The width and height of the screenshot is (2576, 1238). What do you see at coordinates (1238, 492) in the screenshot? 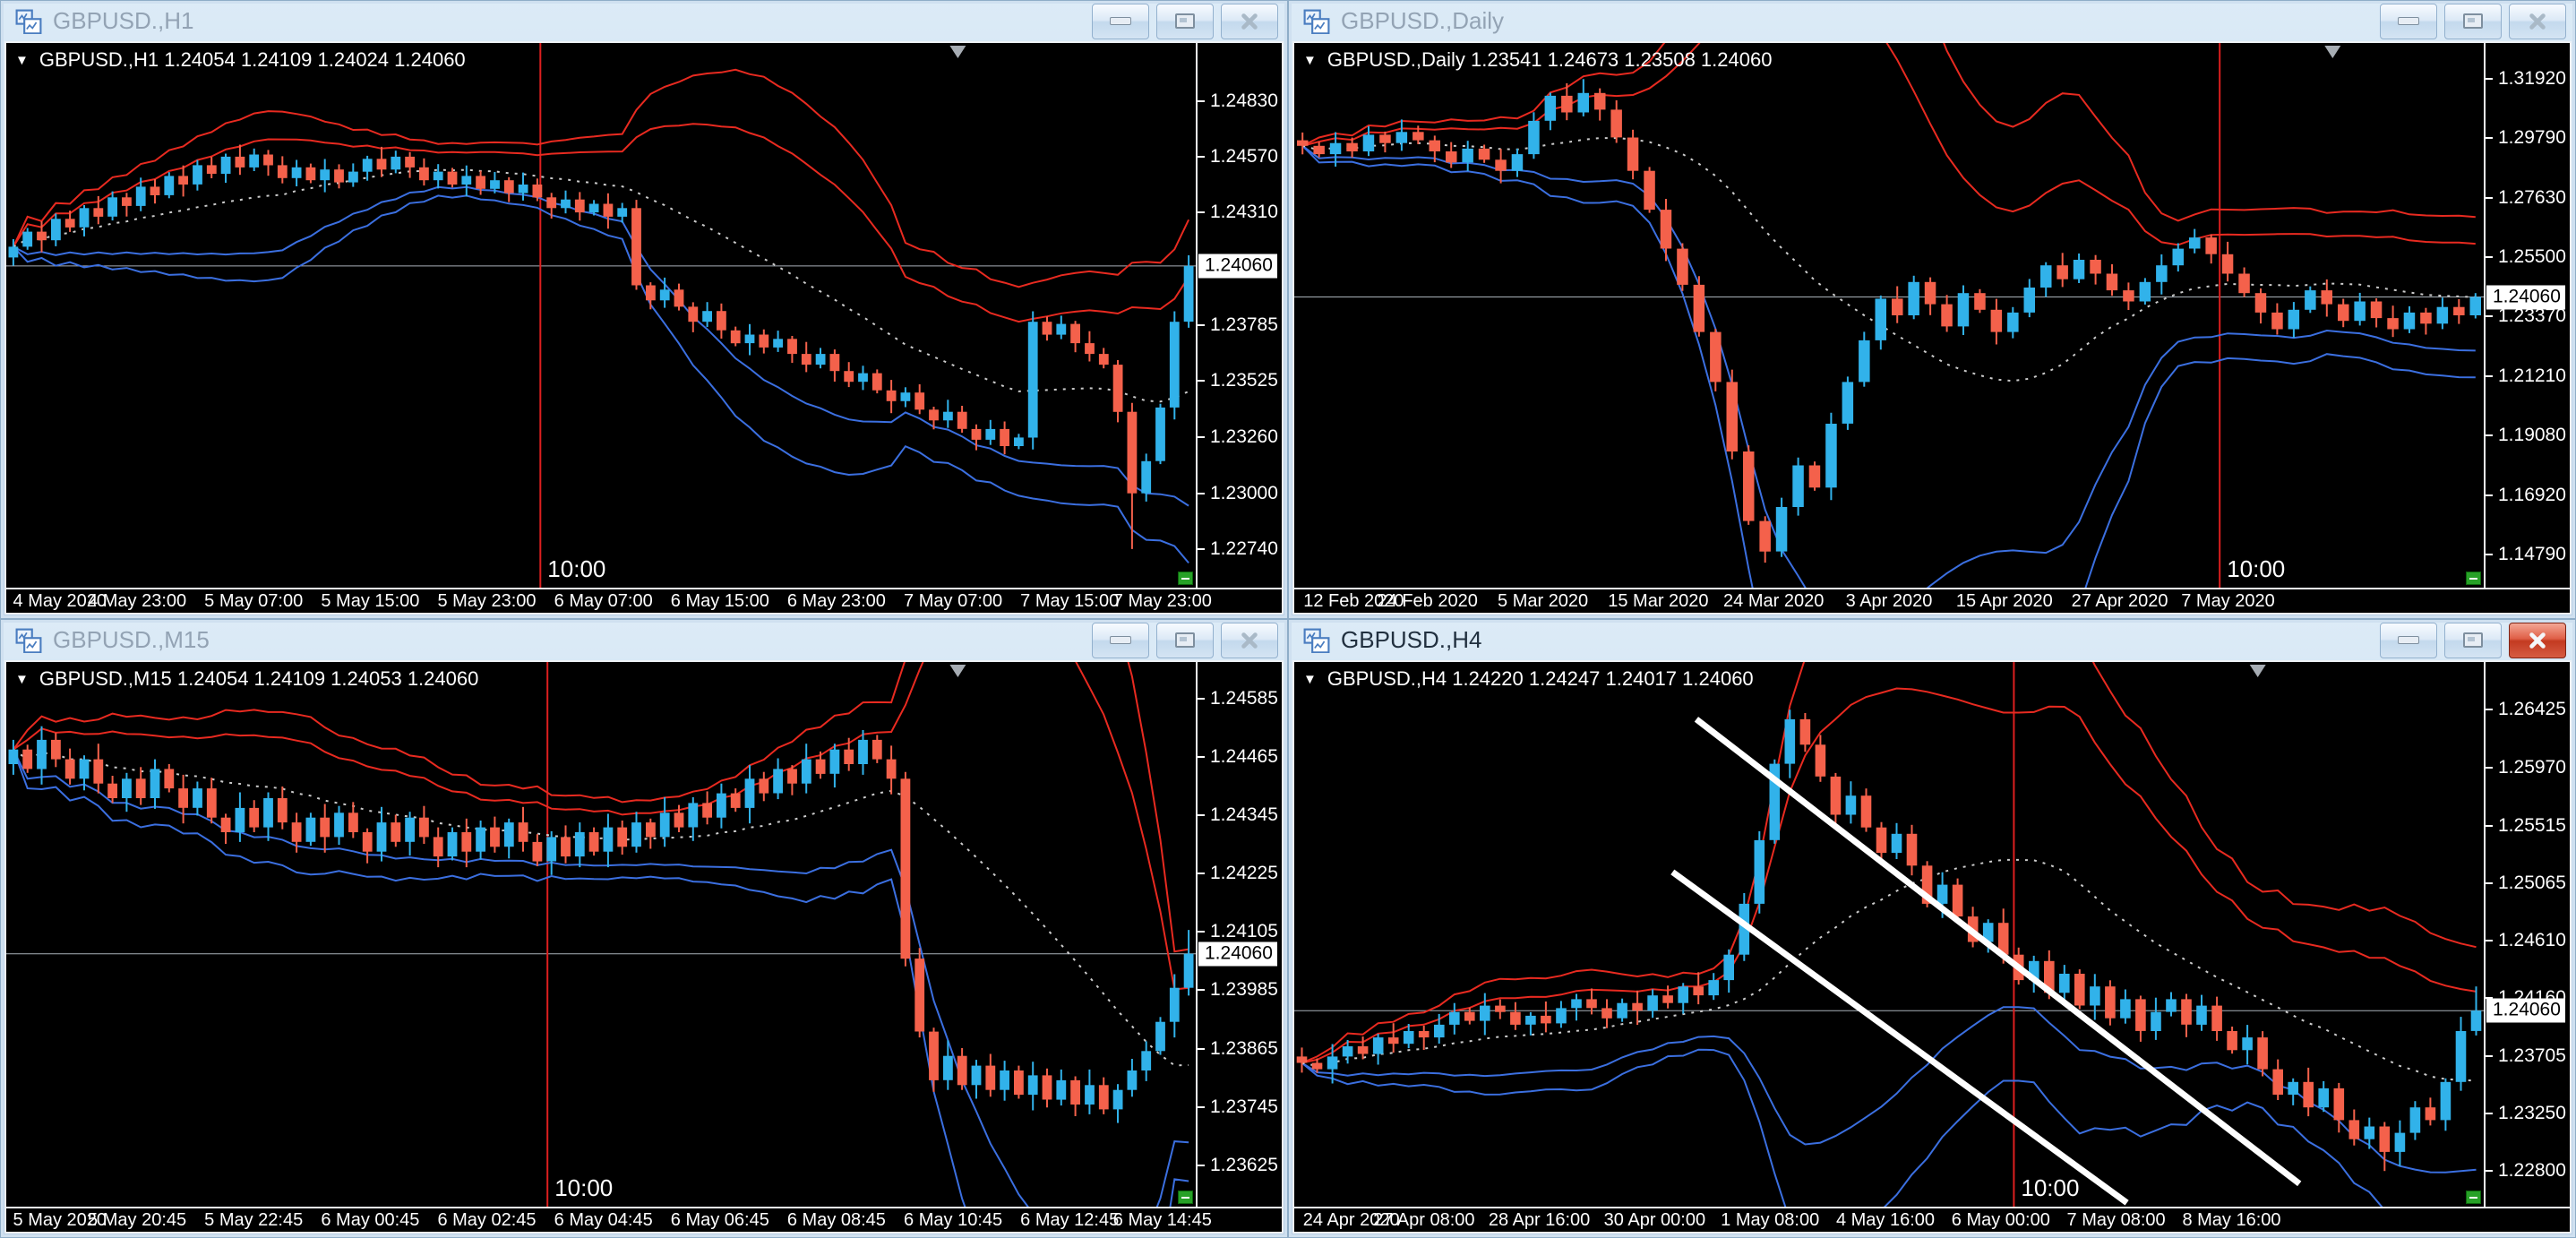
I see `price-axis-label: 1.23000` at bounding box center [1238, 492].